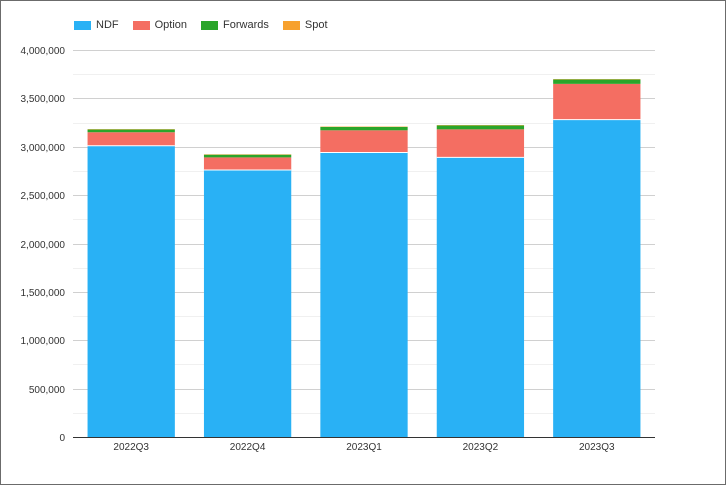 Image resolution: width=726 pixels, height=485 pixels. What do you see at coordinates (82, 25) in the screenshot?
I see `legend-swatch-ndf` at bounding box center [82, 25].